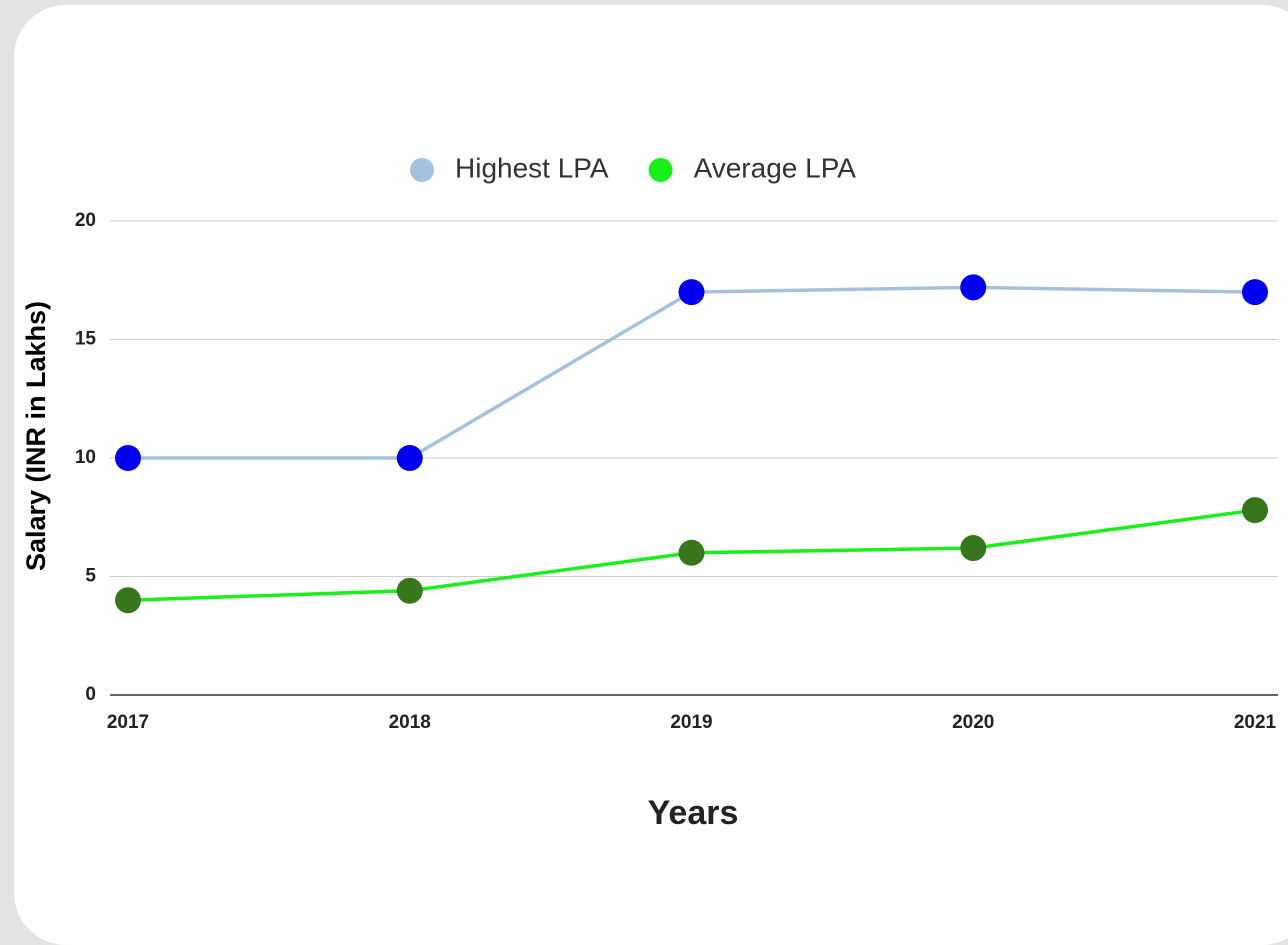 The image size is (1288, 945). Describe the element at coordinates (775, 167) in the screenshot. I see `legend-label: Average LPA` at that location.